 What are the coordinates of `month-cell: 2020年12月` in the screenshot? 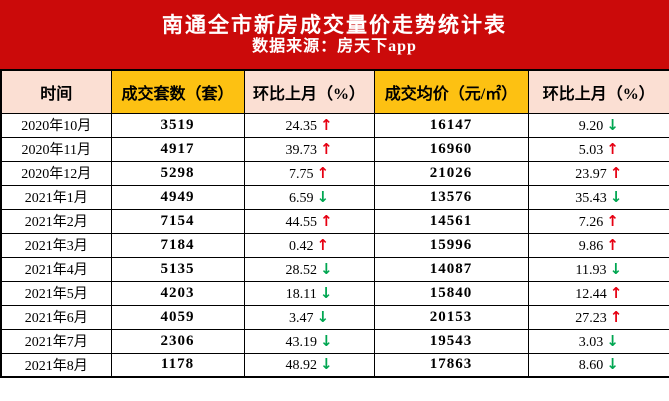 It's located at (56, 173).